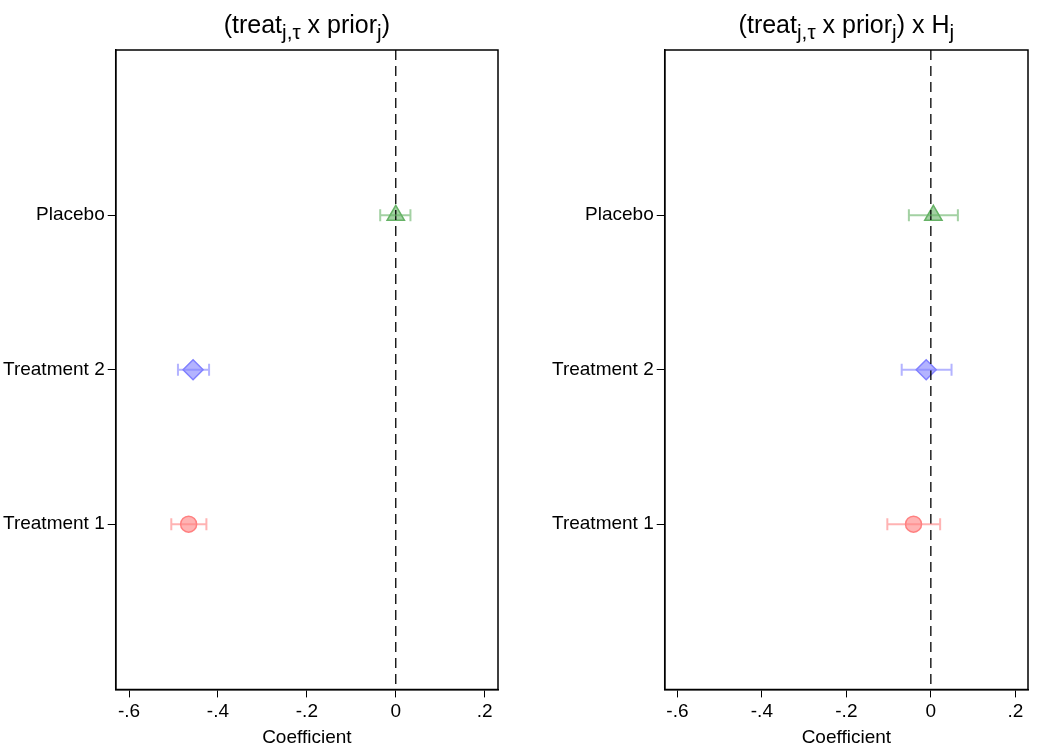 This screenshot has height=749, width=1042. I want to click on chart-title: (treat$_{j,τ}$ x prior$_{j}$) x H$_{j}$, so click(846, 27).